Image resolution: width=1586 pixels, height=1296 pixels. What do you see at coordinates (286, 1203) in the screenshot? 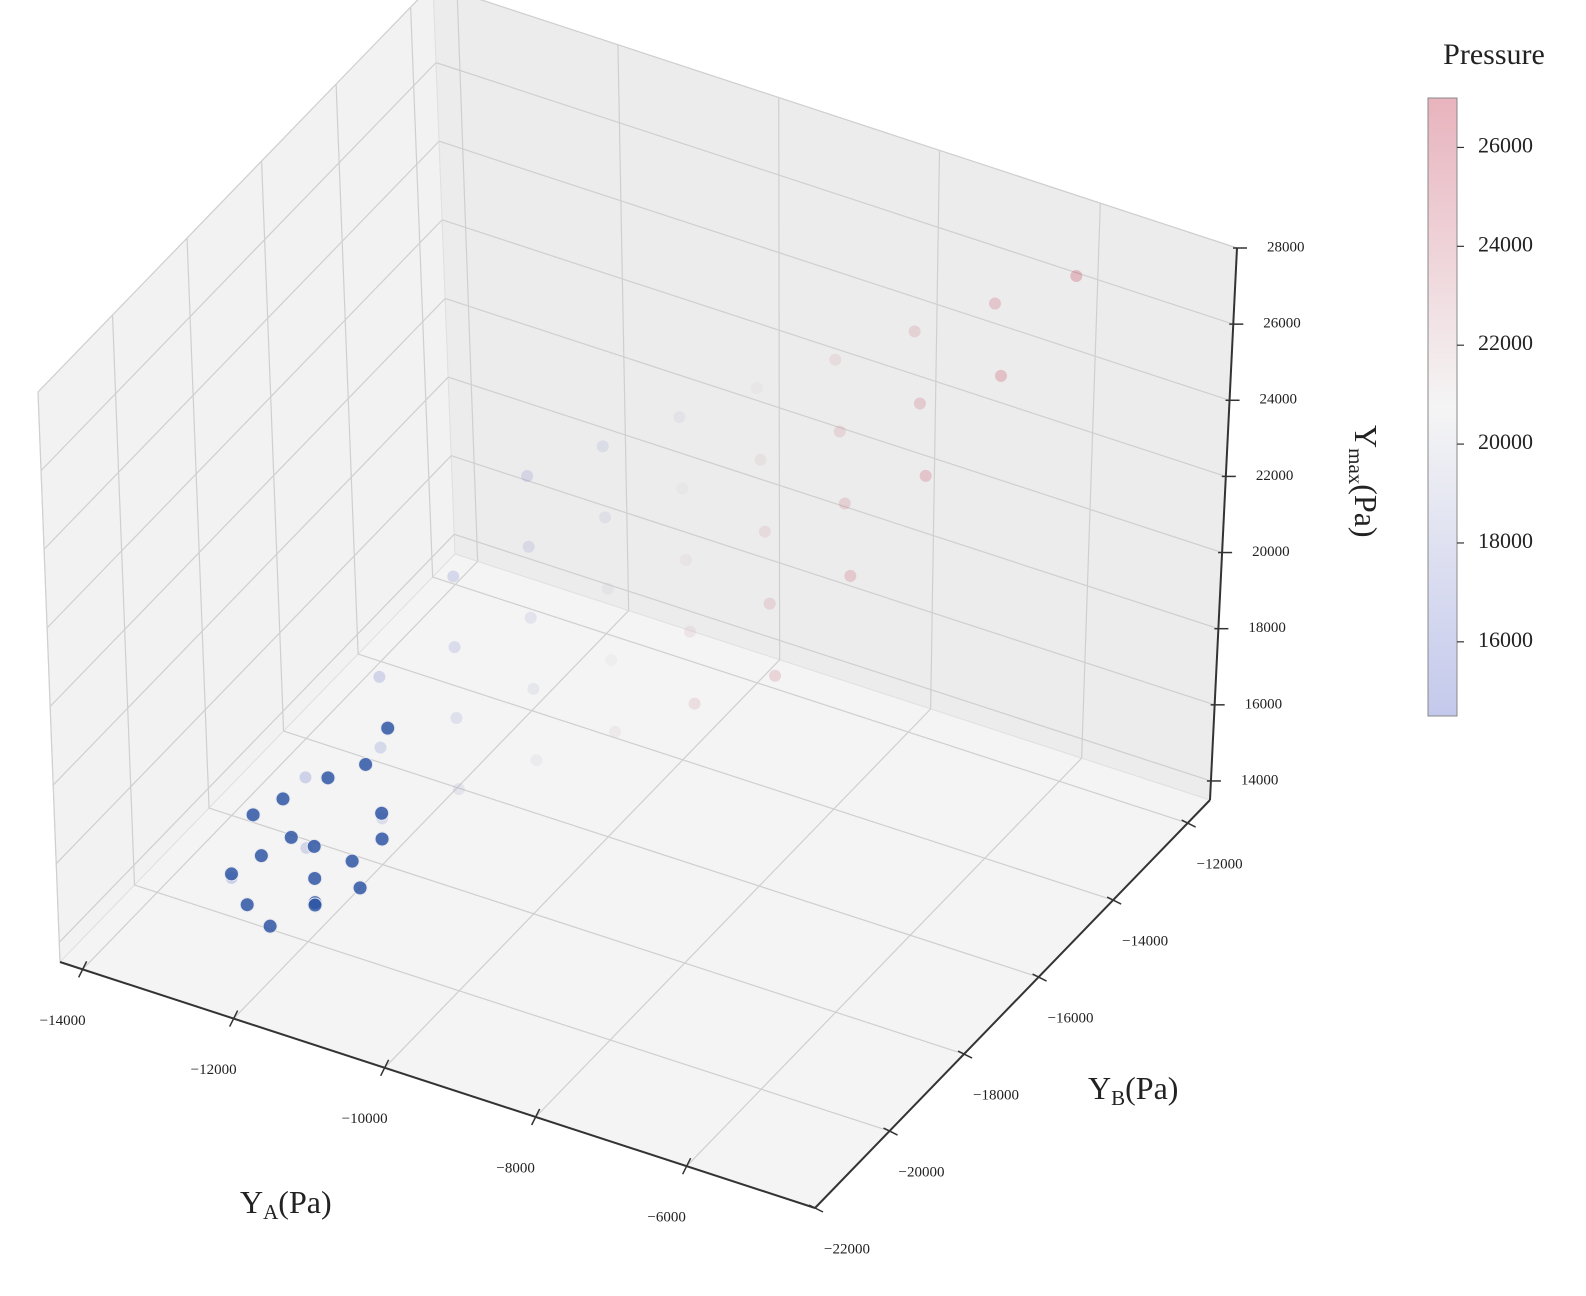
I see `x-axis-label: YA(Pa)` at bounding box center [286, 1203].